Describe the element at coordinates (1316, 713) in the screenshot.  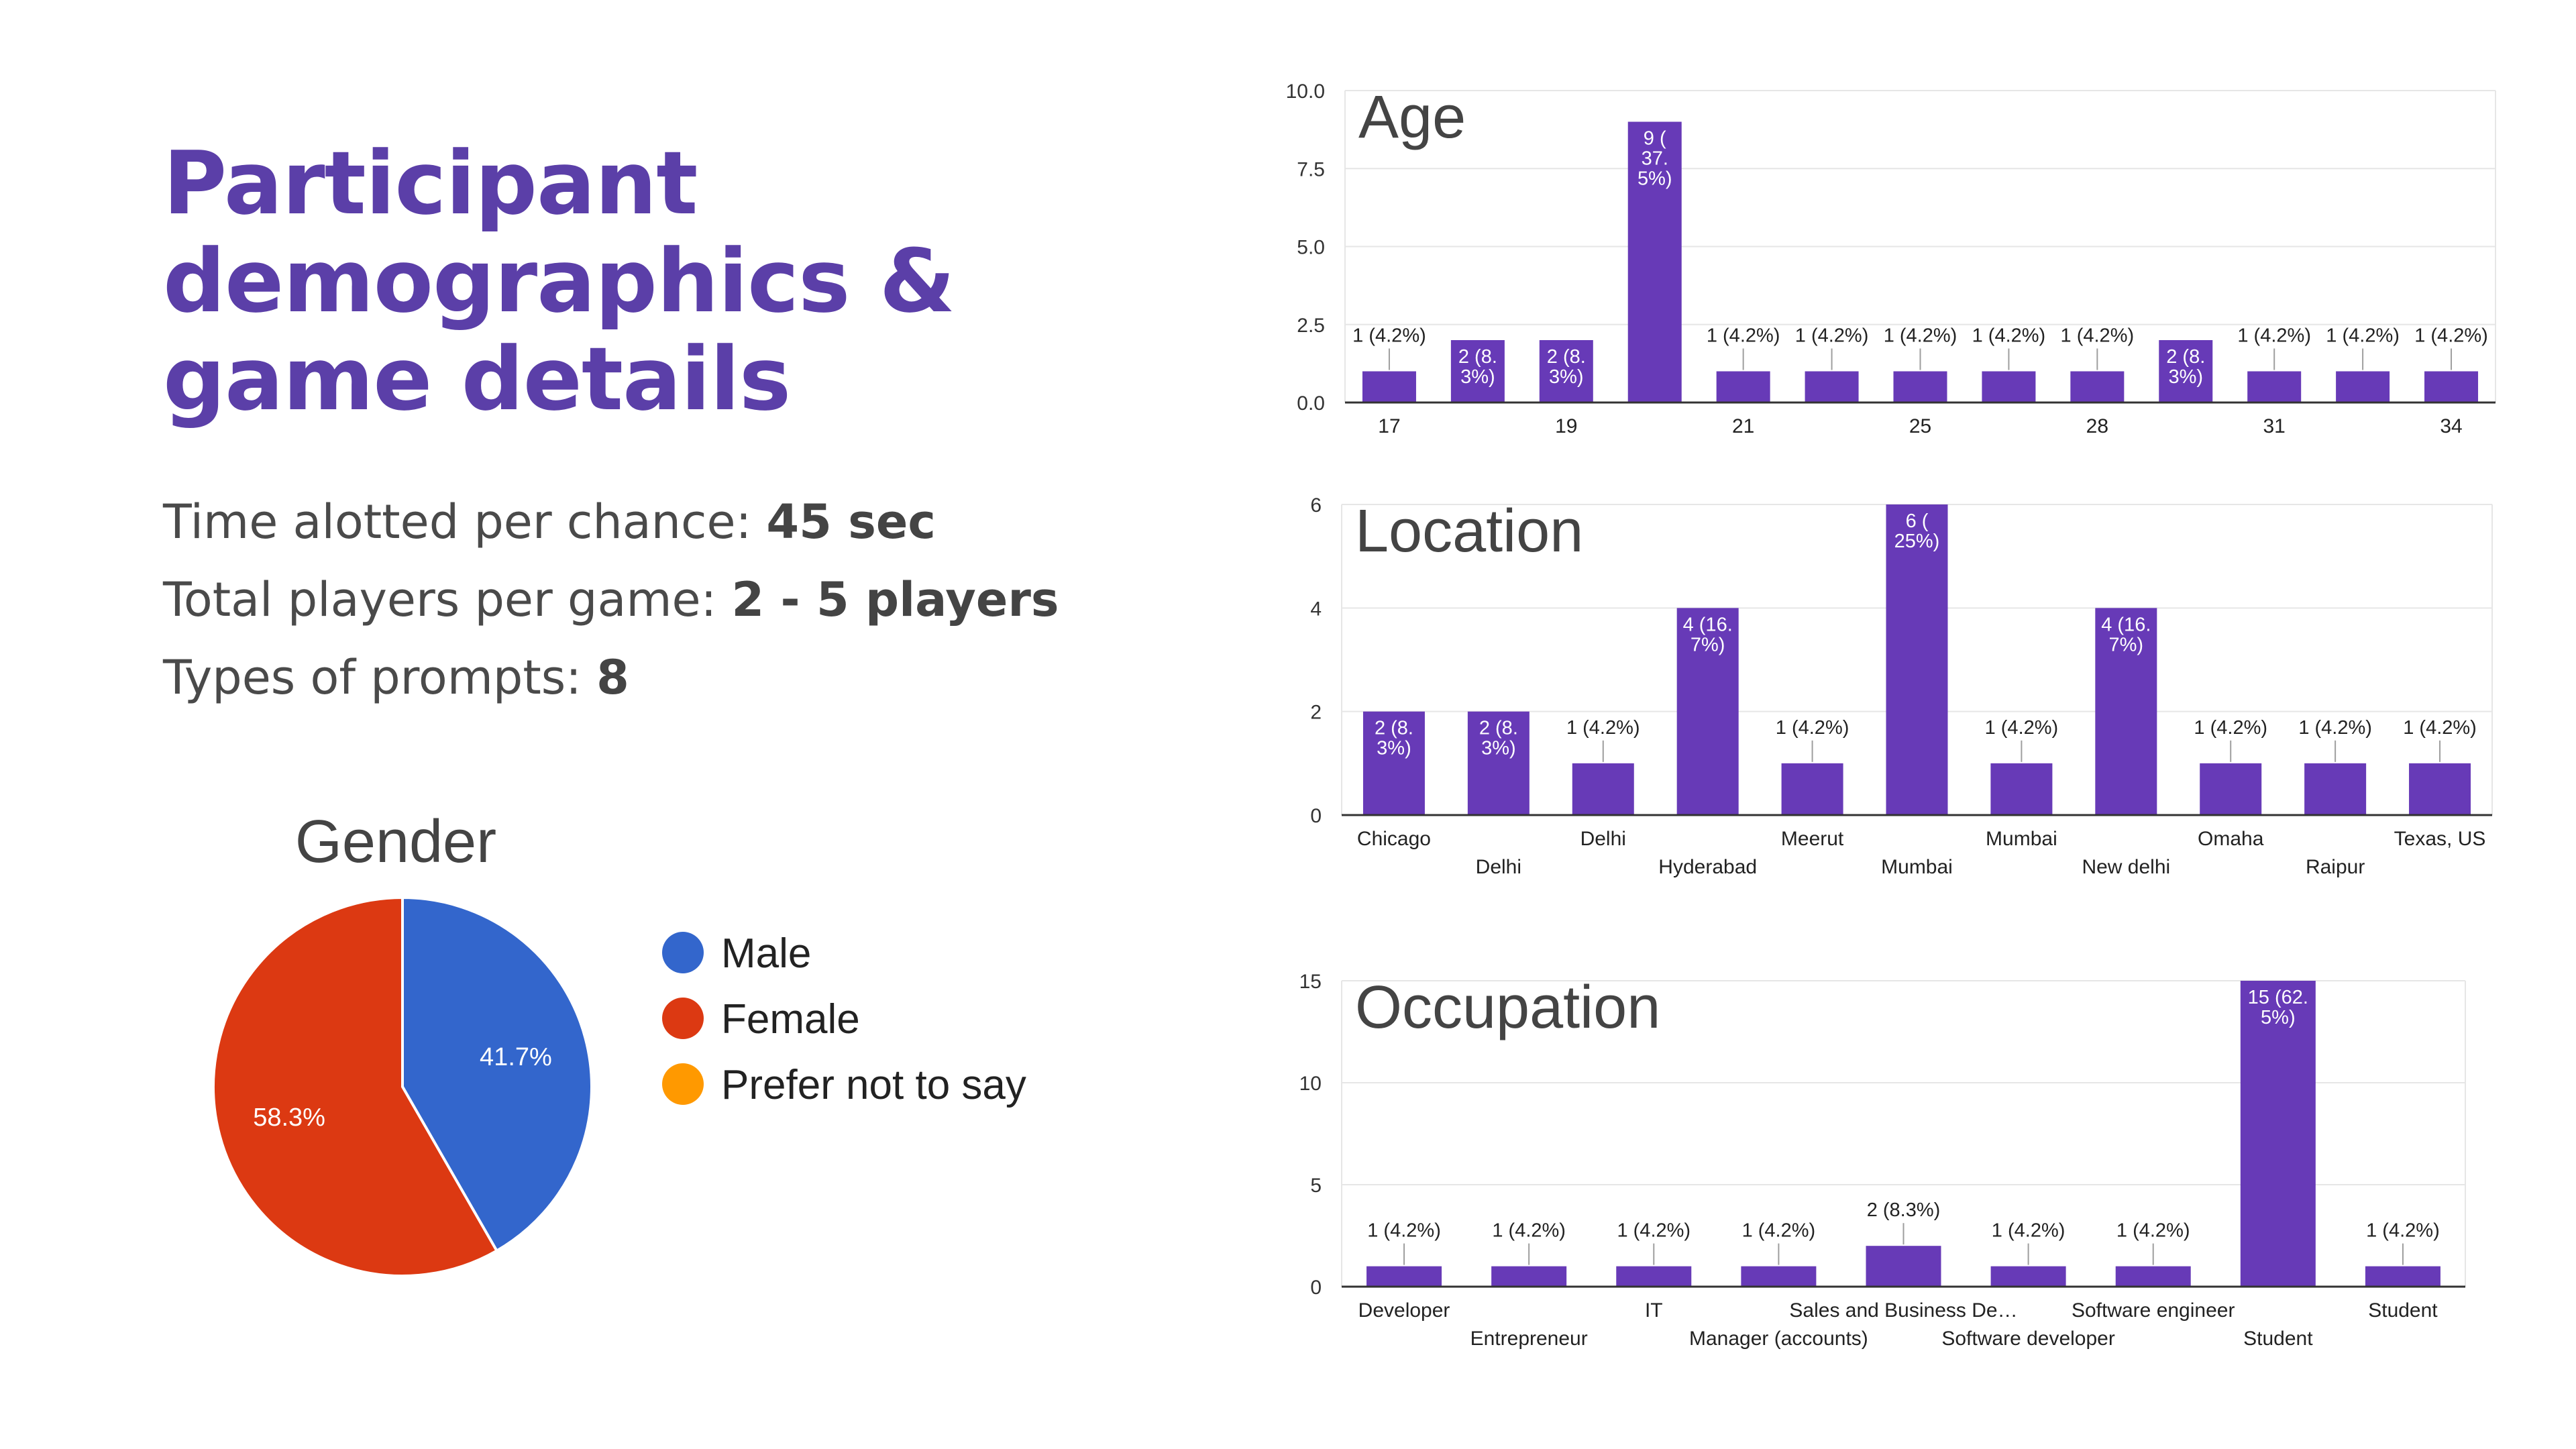
I see `y-tick-label: 2` at that location.